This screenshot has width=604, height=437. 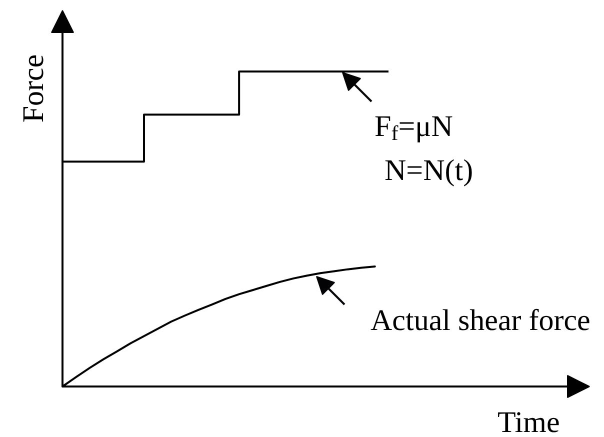 I want to click on annotation: N=N(t), so click(x=429, y=170).